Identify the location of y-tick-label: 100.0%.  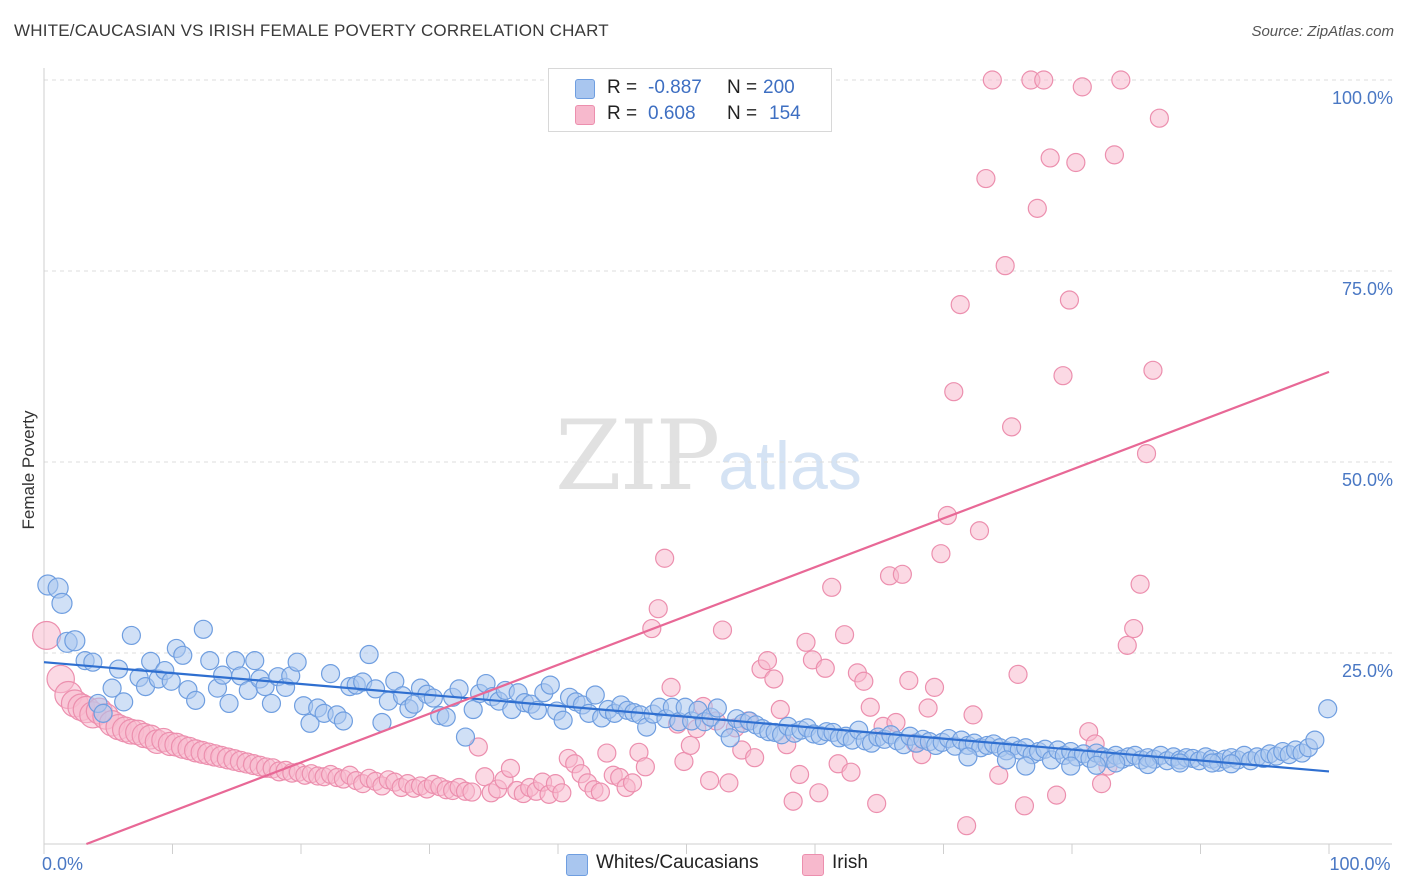
(1362, 98).